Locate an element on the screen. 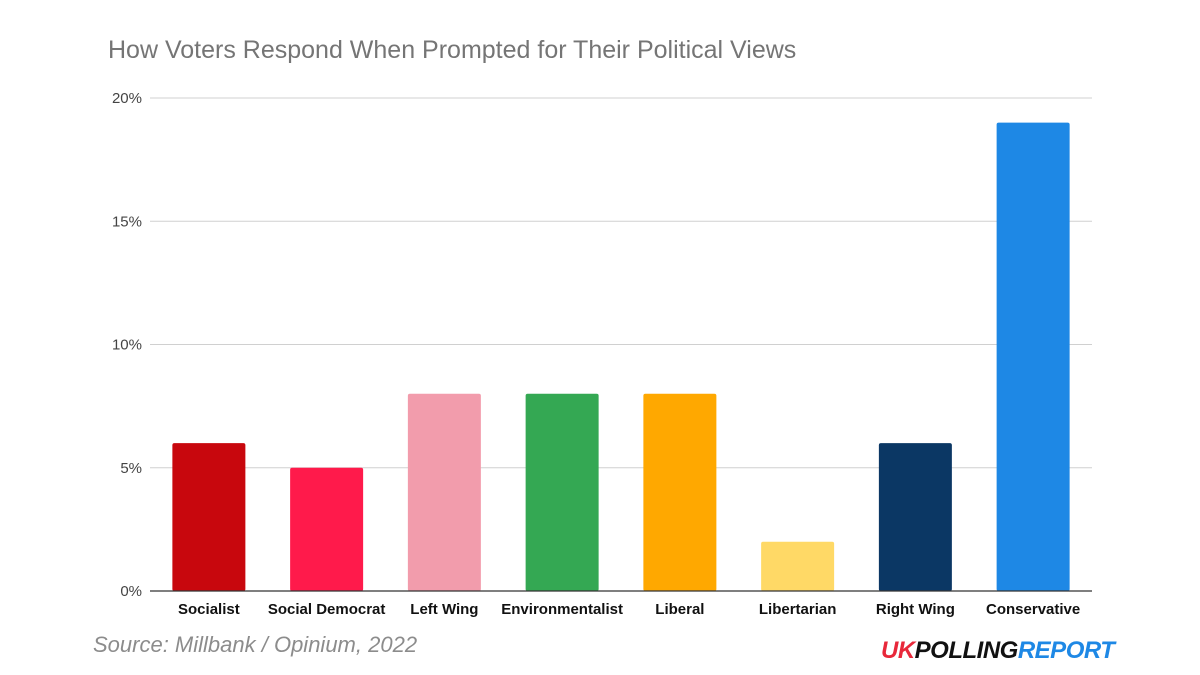 The width and height of the screenshot is (1200, 675). x-tick-label: Liberal is located at coordinates (679, 609).